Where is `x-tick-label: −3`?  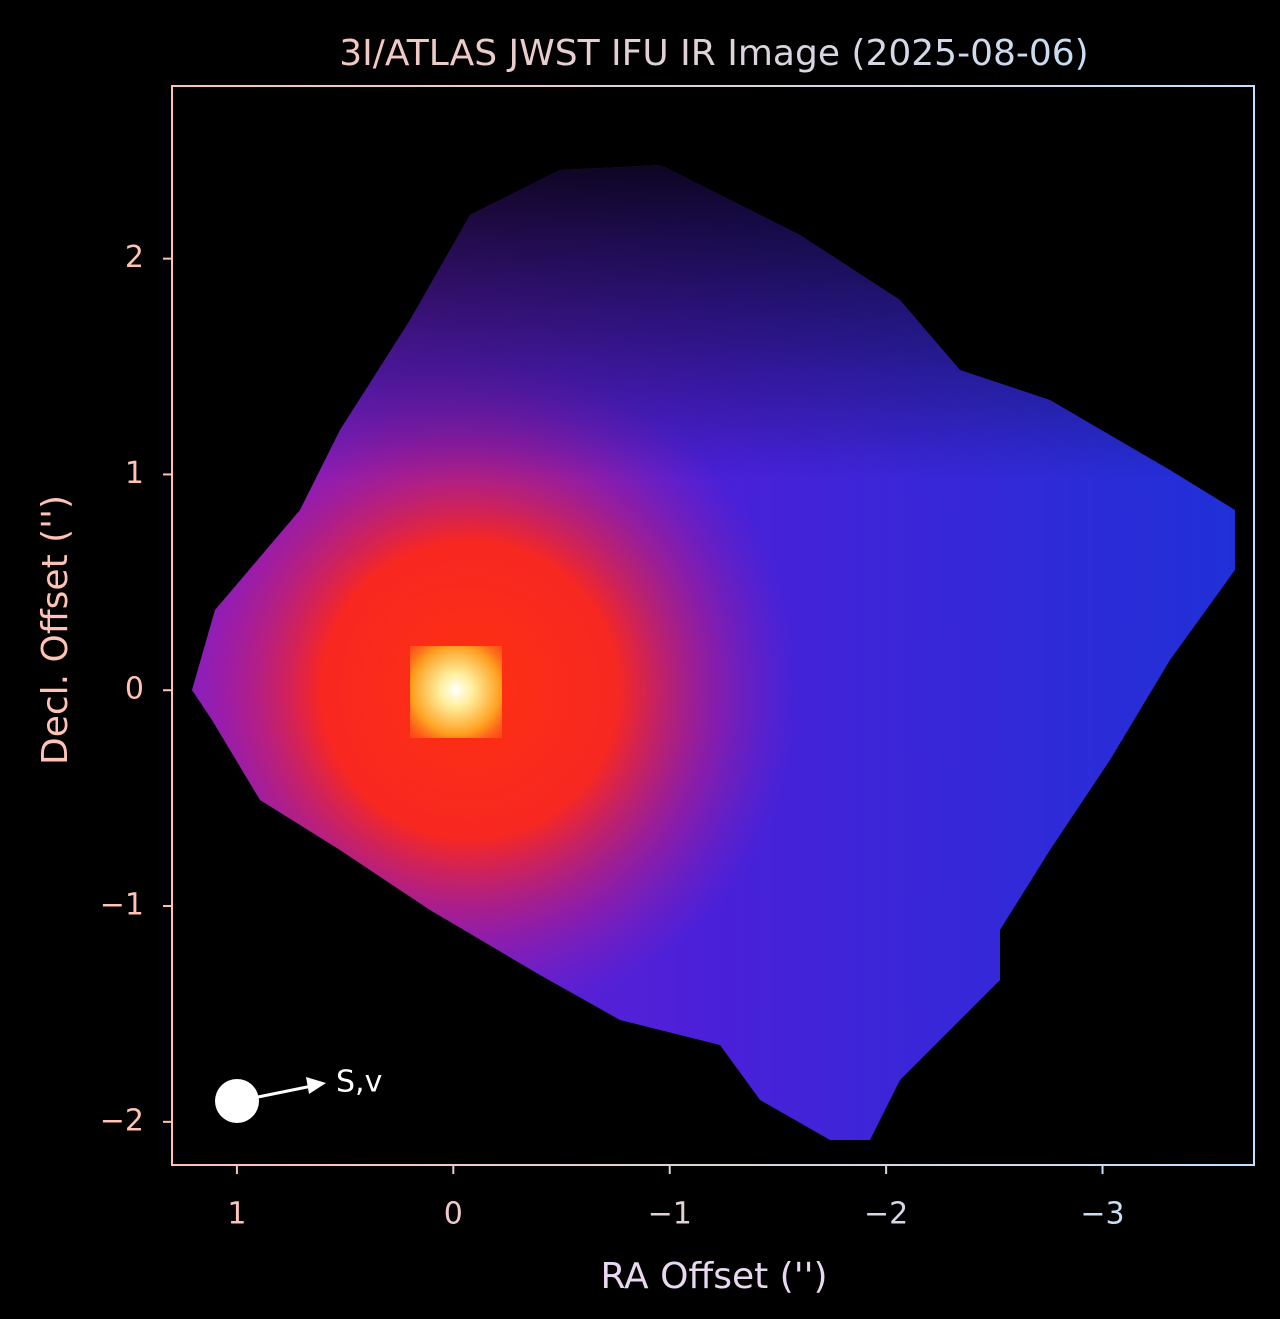
x-tick-label: −3 is located at coordinates (1102, 1214).